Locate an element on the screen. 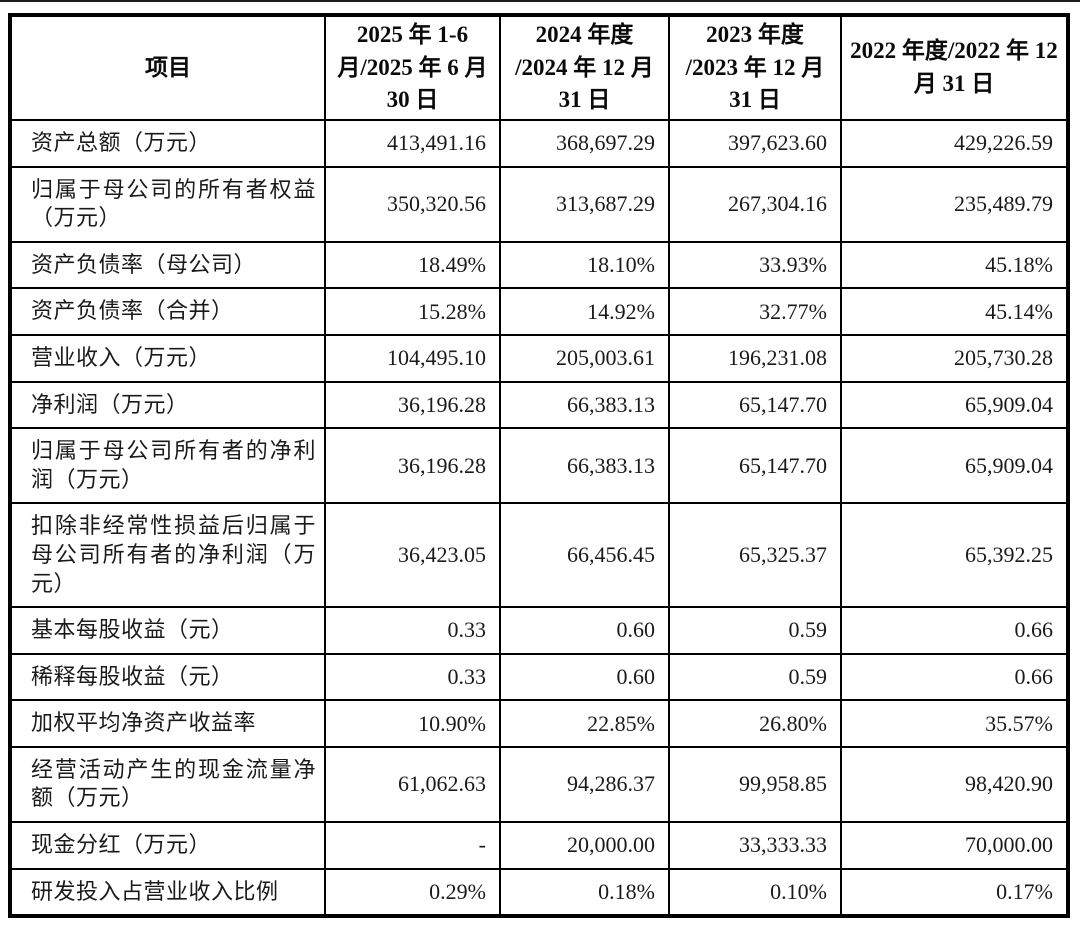  value-cell: 18.49% is located at coordinates (412, 265).